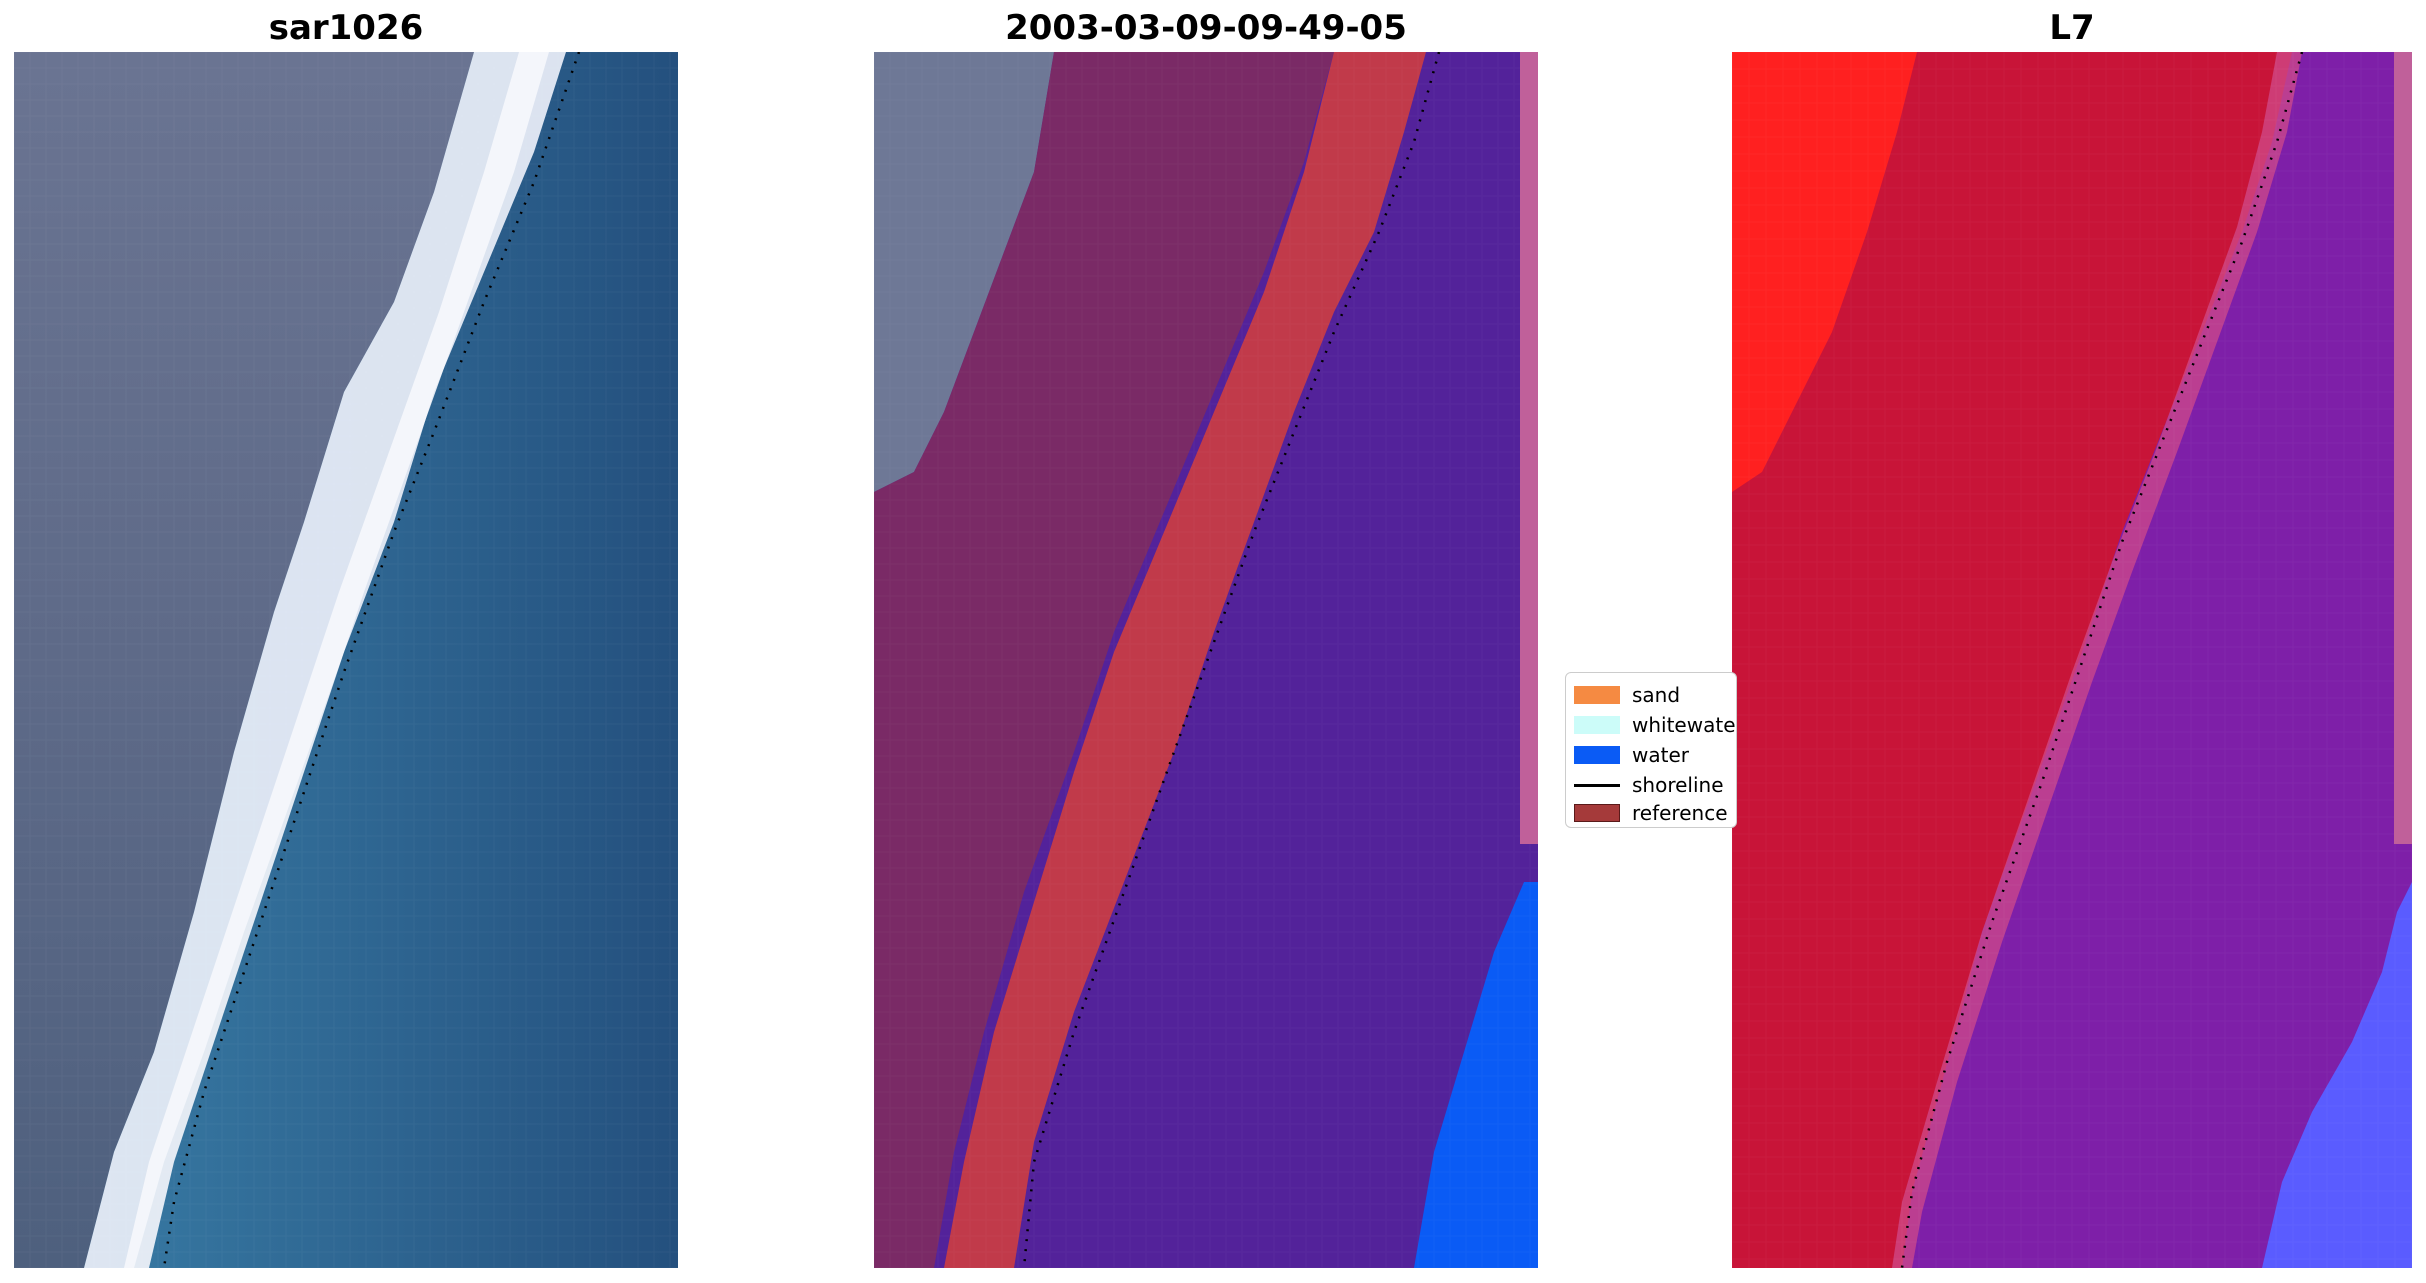 The height and width of the screenshot is (1283, 2426). Describe the element at coordinates (1680, 813) in the screenshot. I see `legend-label-reference: reference` at that location.